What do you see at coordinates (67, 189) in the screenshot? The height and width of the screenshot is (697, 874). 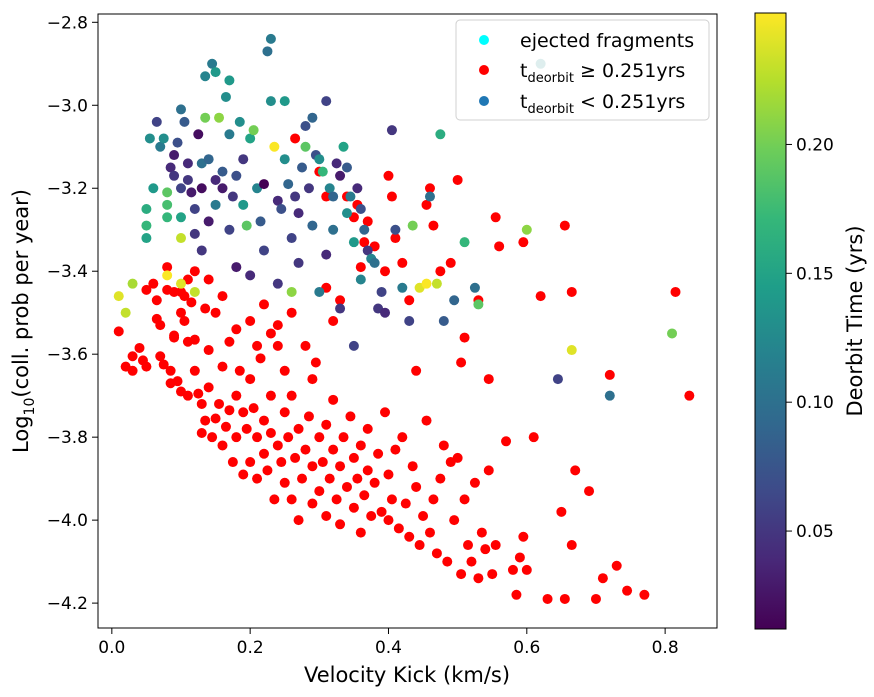 I see `y-tick-label: −3.2` at bounding box center [67, 189].